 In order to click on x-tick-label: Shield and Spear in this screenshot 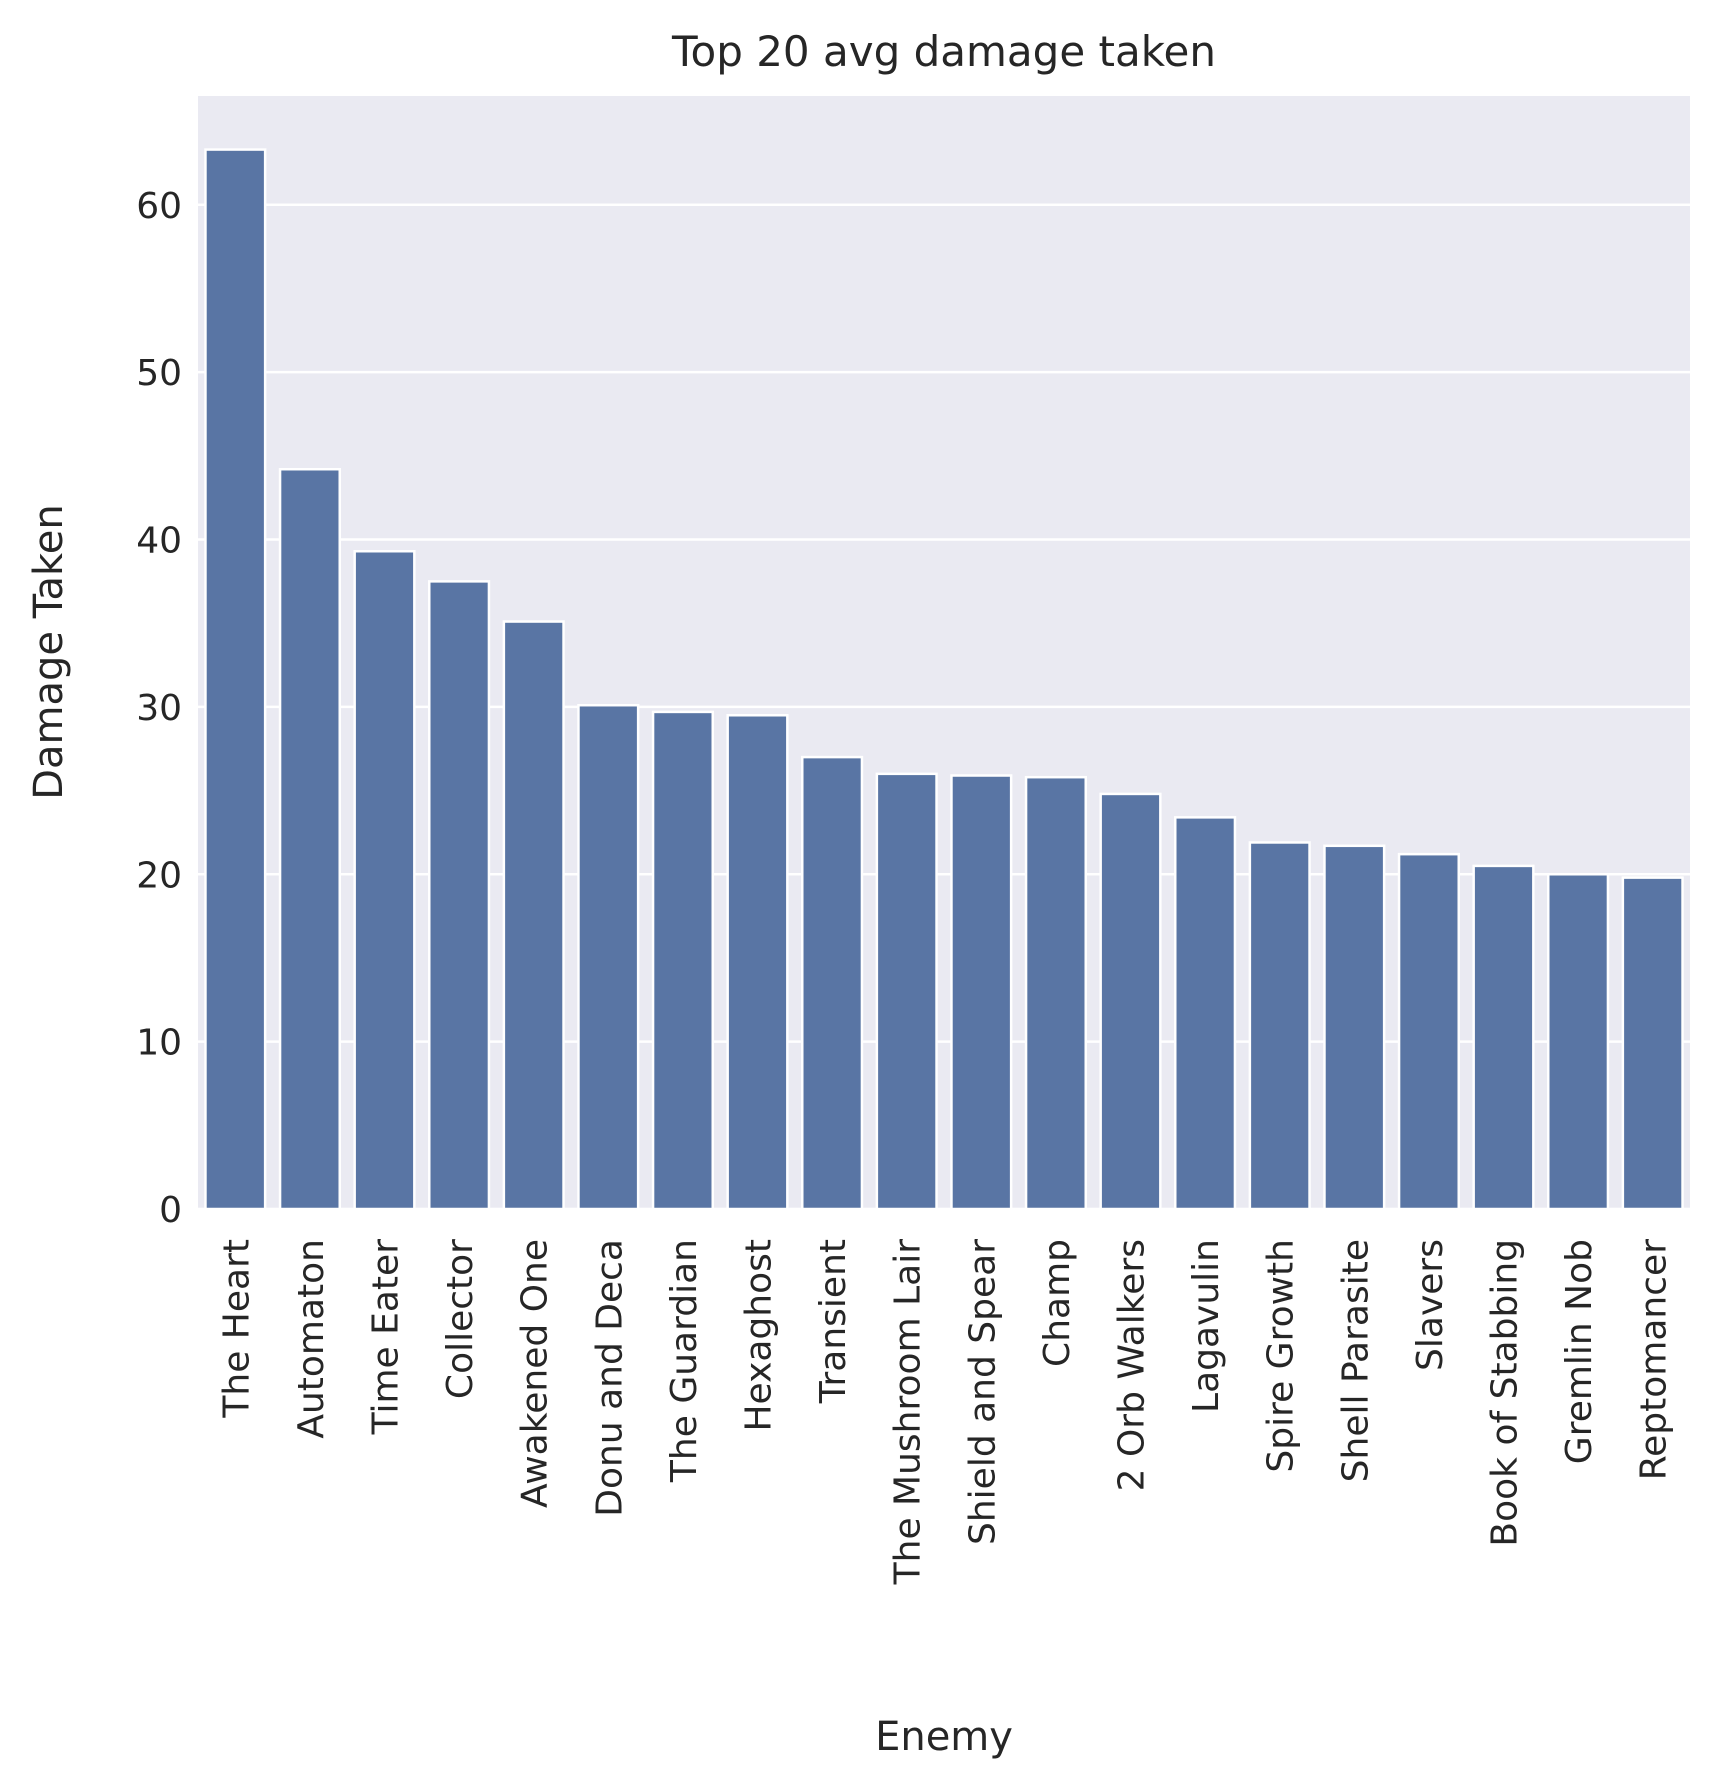, I will do `click(982, 1392)`.